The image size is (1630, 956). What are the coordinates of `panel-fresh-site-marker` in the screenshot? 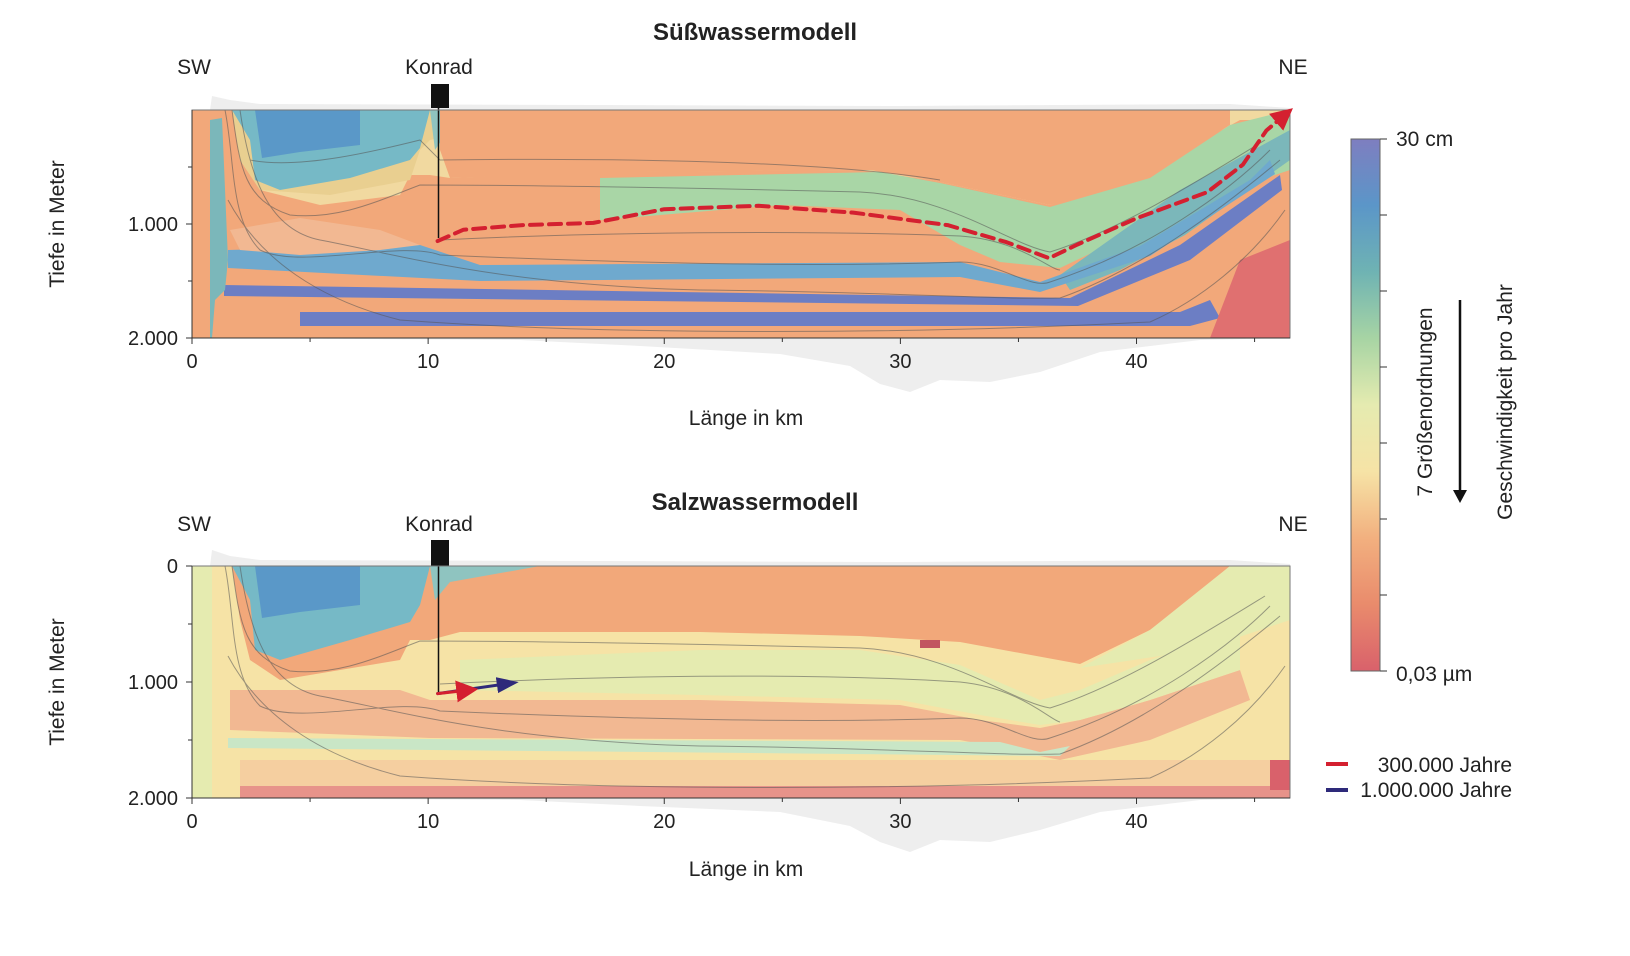 It's located at (440, 96).